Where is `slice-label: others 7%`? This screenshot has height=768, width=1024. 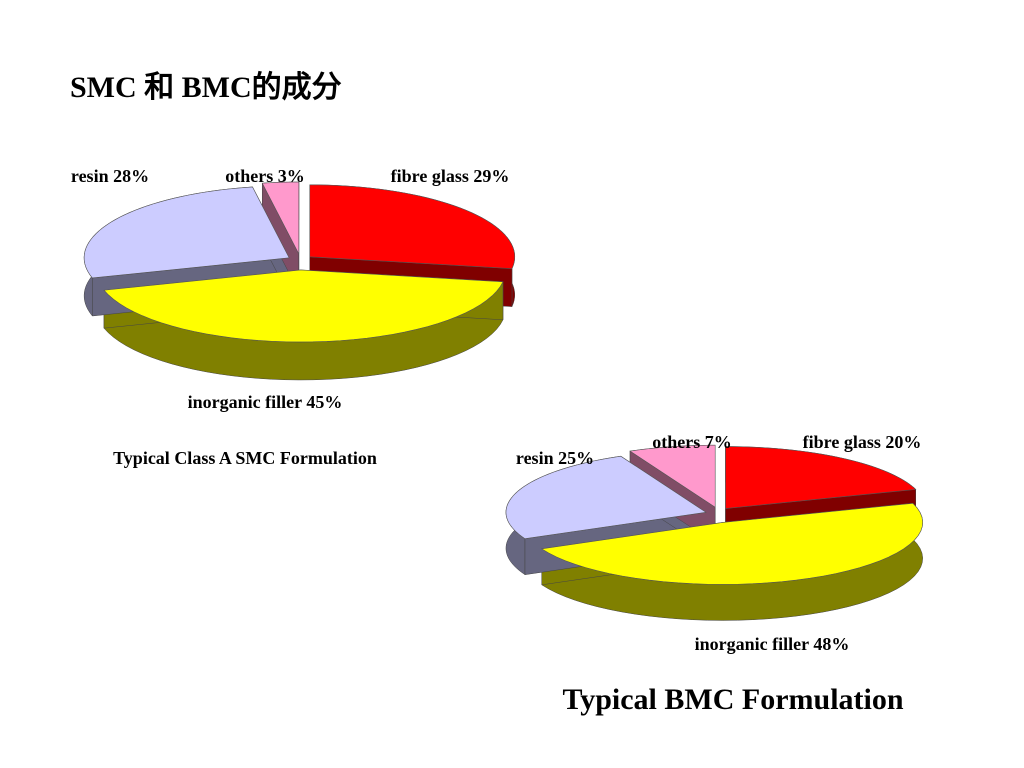 slice-label: others 7% is located at coordinates (692, 442).